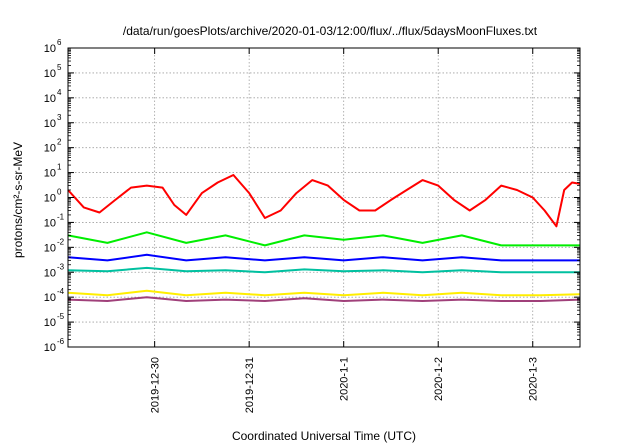  What do you see at coordinates (250, 385) in the screenshot?
I see `x-tick-label: 2019-12-31` at bounding box center [250, 385].